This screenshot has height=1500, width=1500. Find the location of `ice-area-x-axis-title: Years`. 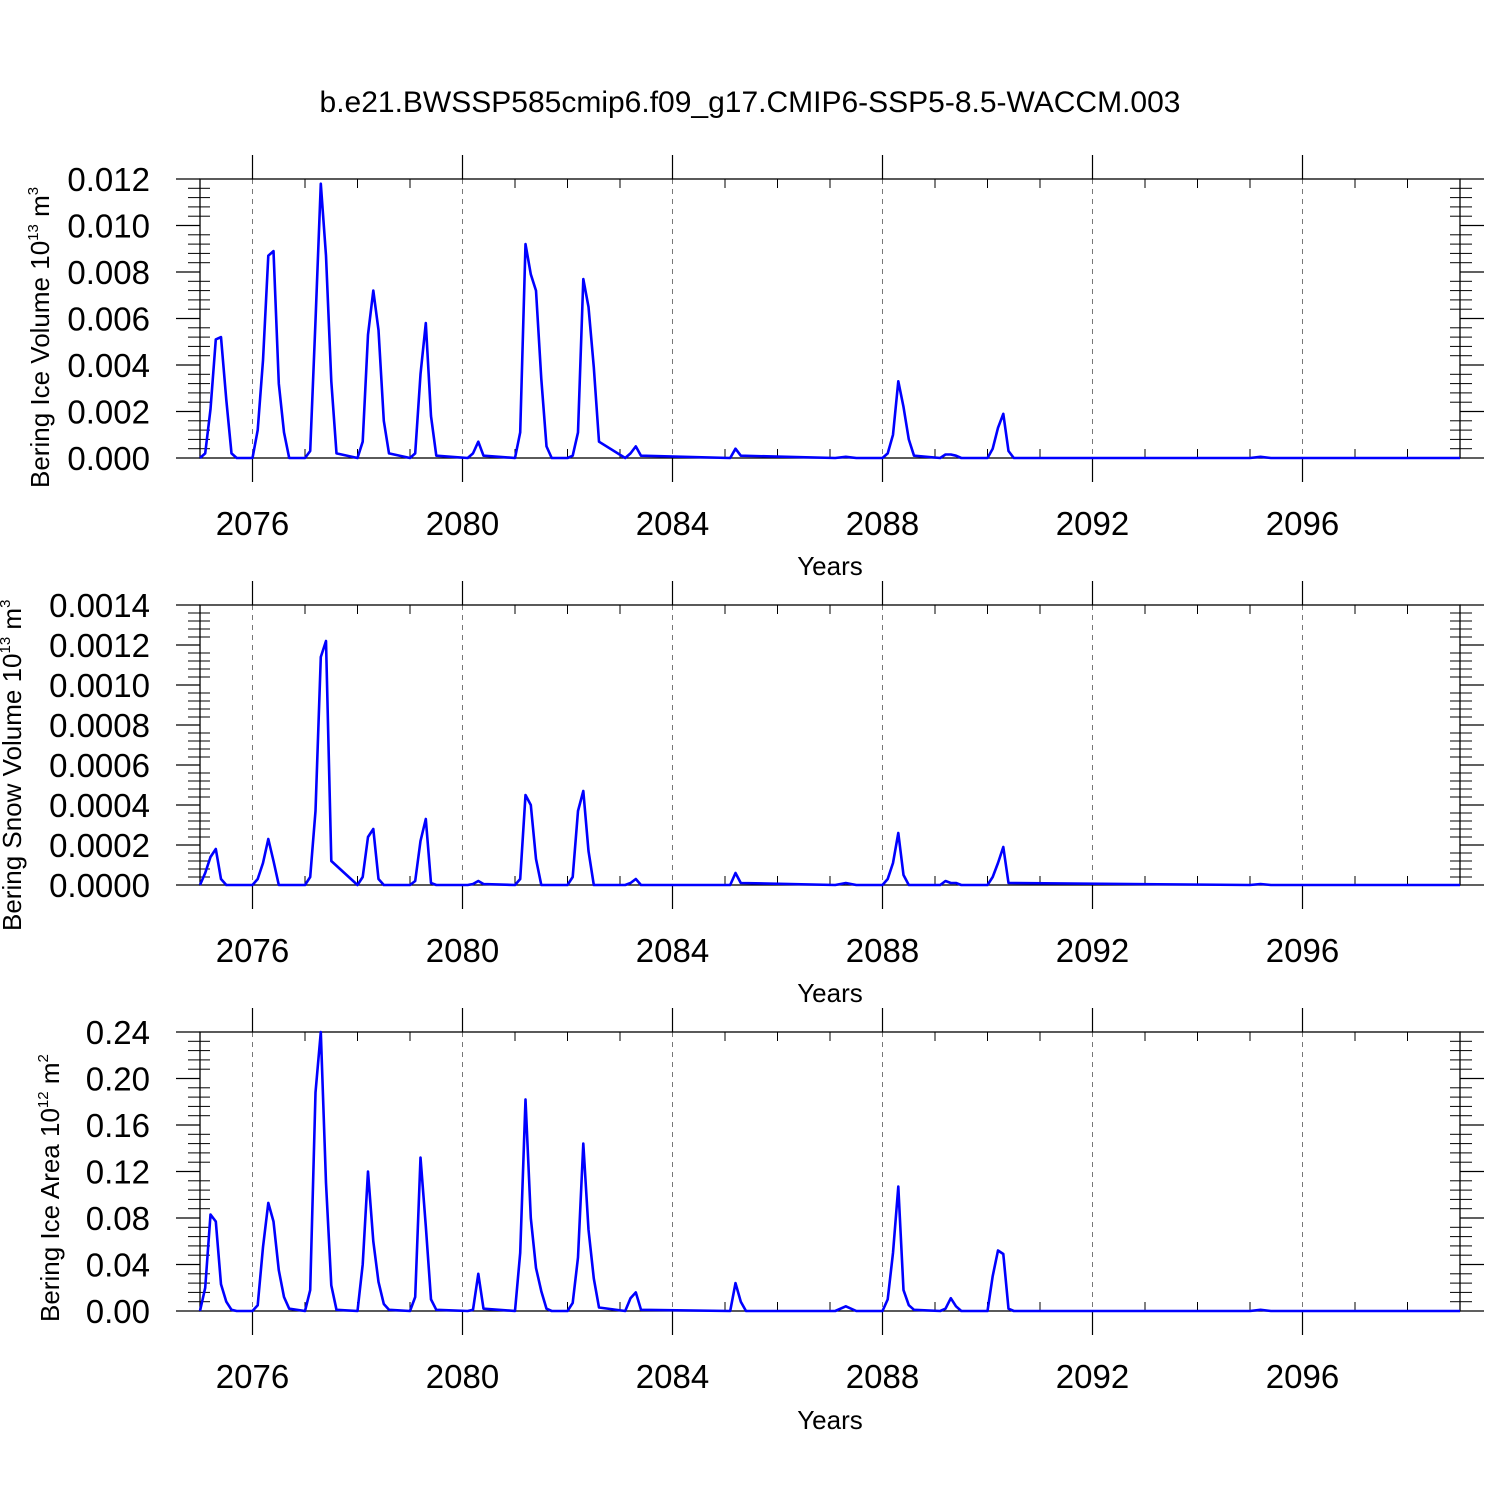

ice-area-x-axis-title: Years is located at coordinates (830, 1420).